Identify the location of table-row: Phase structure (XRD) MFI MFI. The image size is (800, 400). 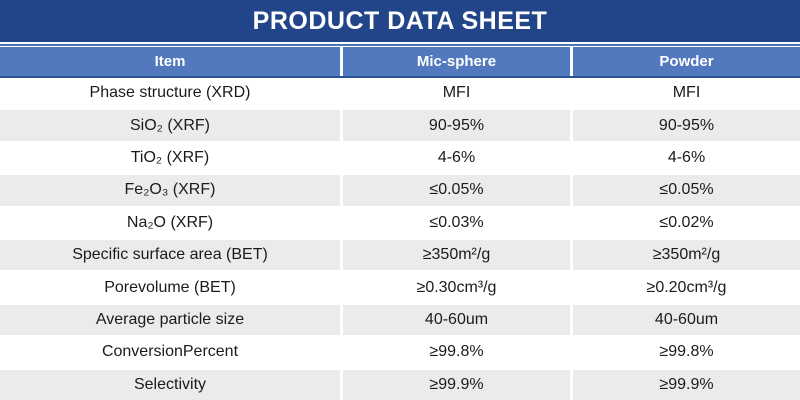
(400, 94).